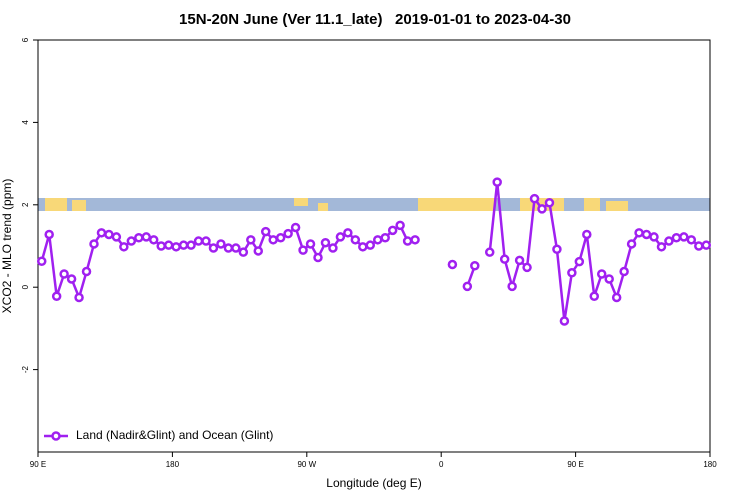 The image size is (750, 500). Describe the element at coordinates (25, 369) in the screenshot. I see `y-tick-label: -2` at that location.